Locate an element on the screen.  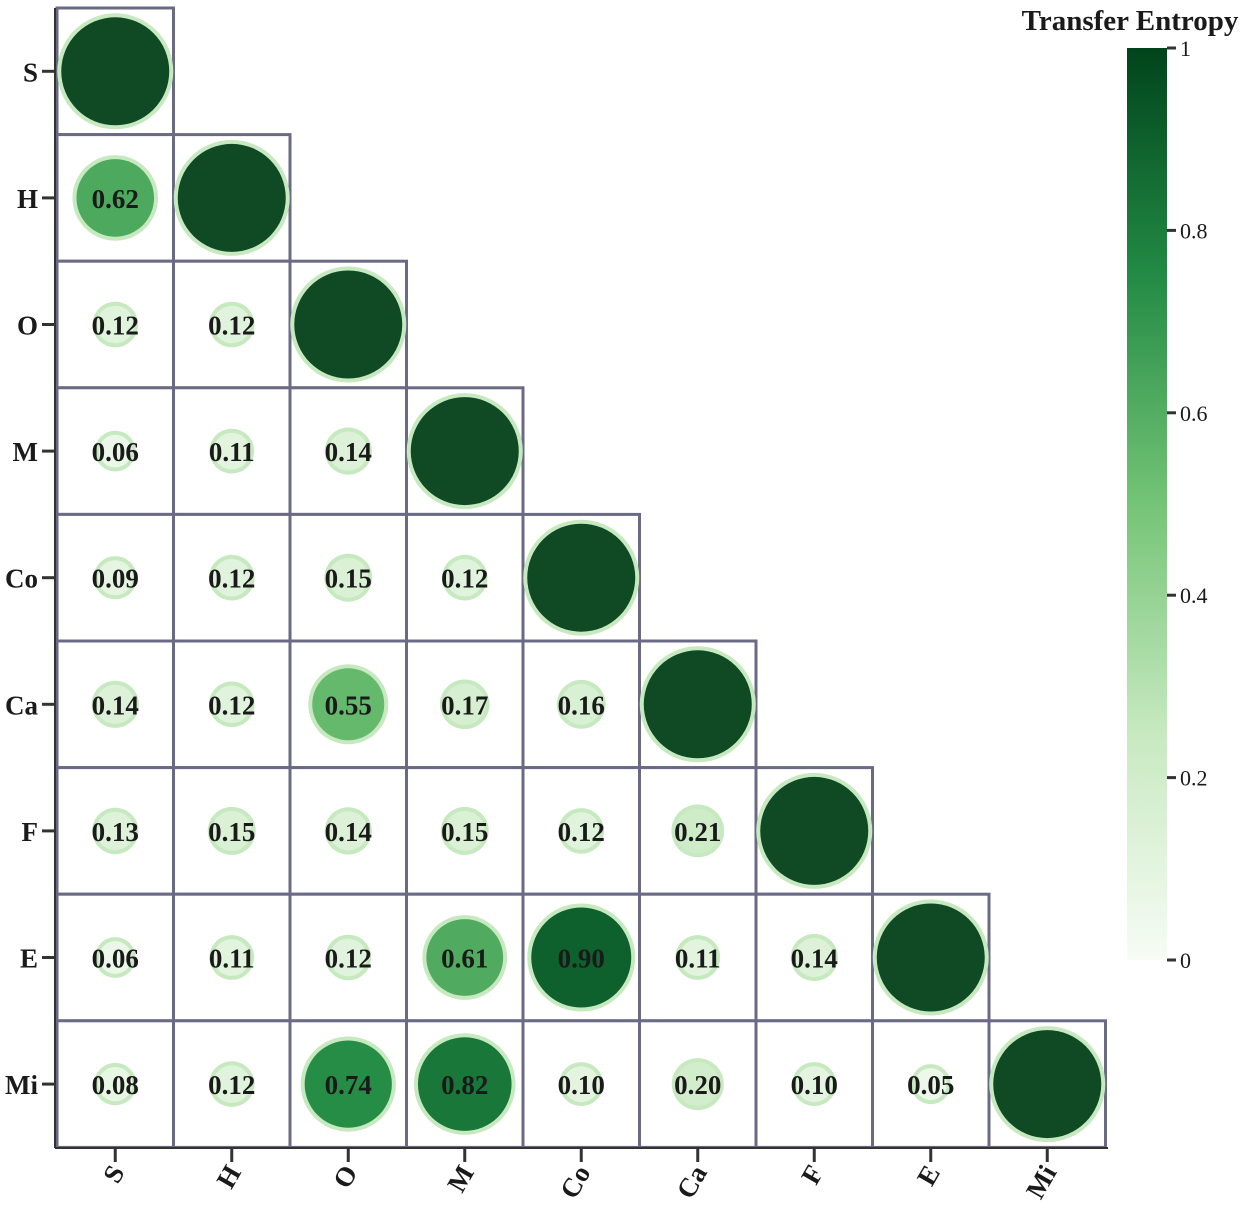
value-label: 0.20 is located at coordinates (697, 1085).